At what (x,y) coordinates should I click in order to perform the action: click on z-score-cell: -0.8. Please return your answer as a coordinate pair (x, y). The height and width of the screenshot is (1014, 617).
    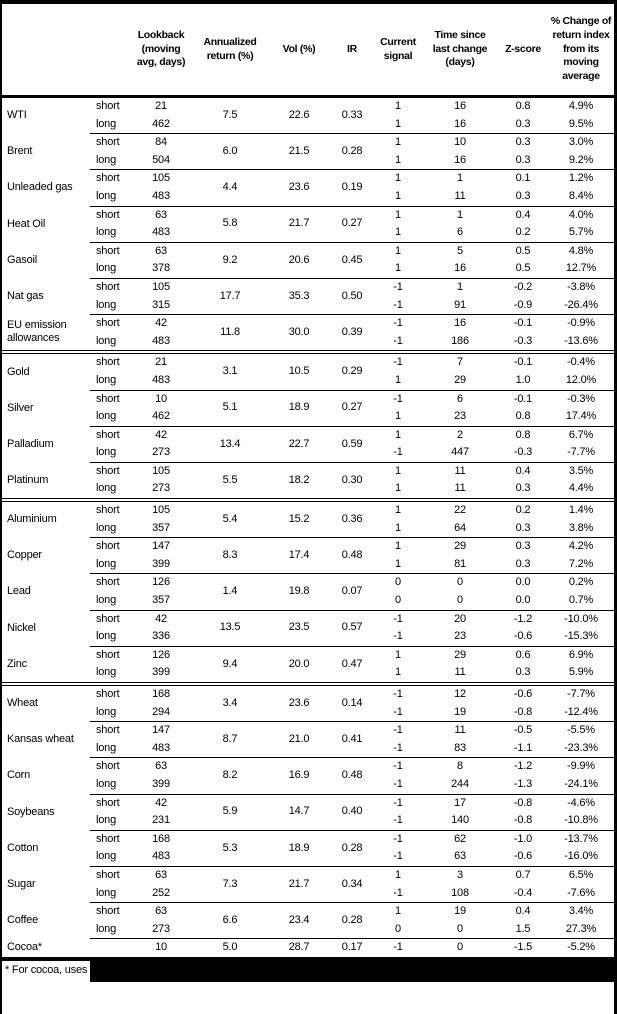
    Looking at the image, I should click on (523, 803).